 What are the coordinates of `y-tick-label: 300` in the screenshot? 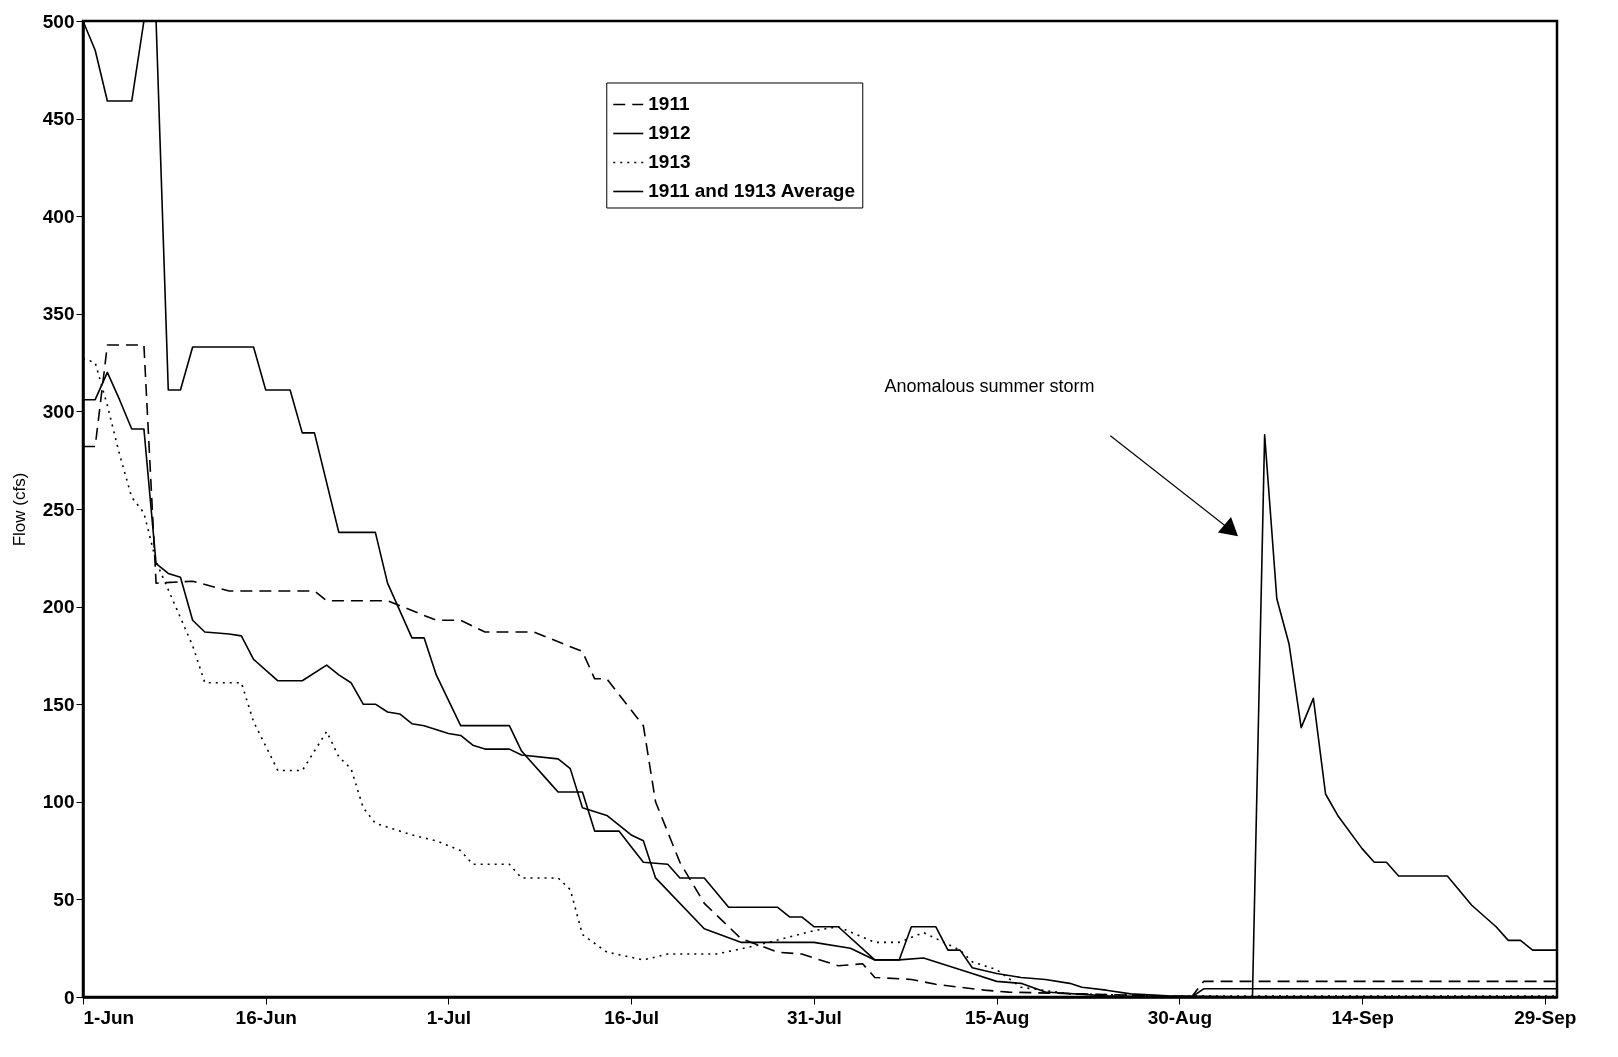 It's located at (58, 411).